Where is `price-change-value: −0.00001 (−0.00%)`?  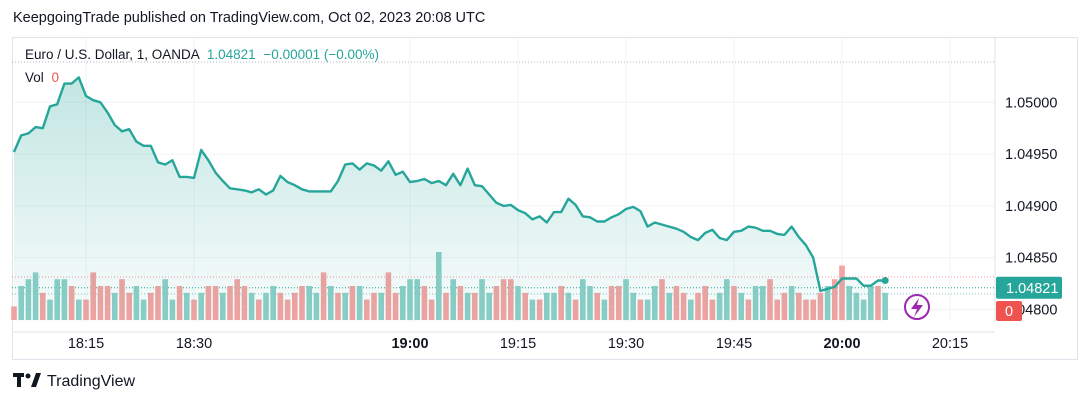 price-change-value: −0.00001 (−0.00%) is located at coordinates (321, 54).